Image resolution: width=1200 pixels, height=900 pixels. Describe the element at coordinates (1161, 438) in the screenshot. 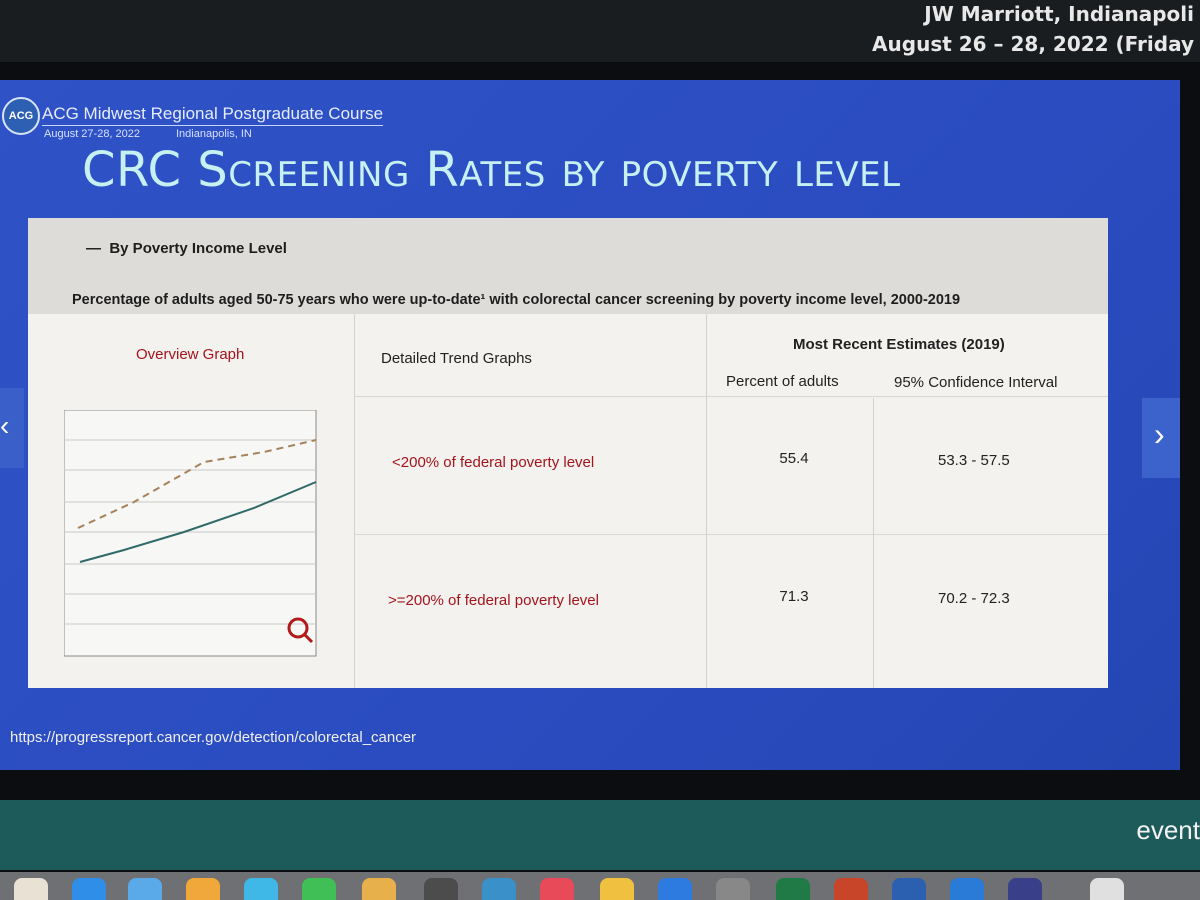

I see `next-button: ›` at that location.